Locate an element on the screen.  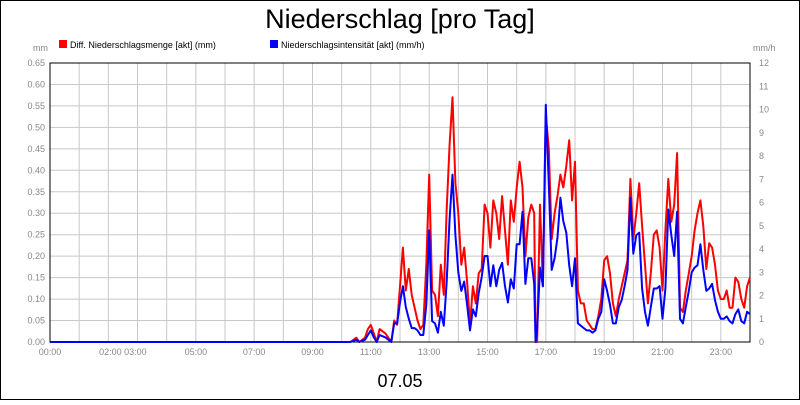
x-tick-label: 23:00 is located at coordinates (721, 352).